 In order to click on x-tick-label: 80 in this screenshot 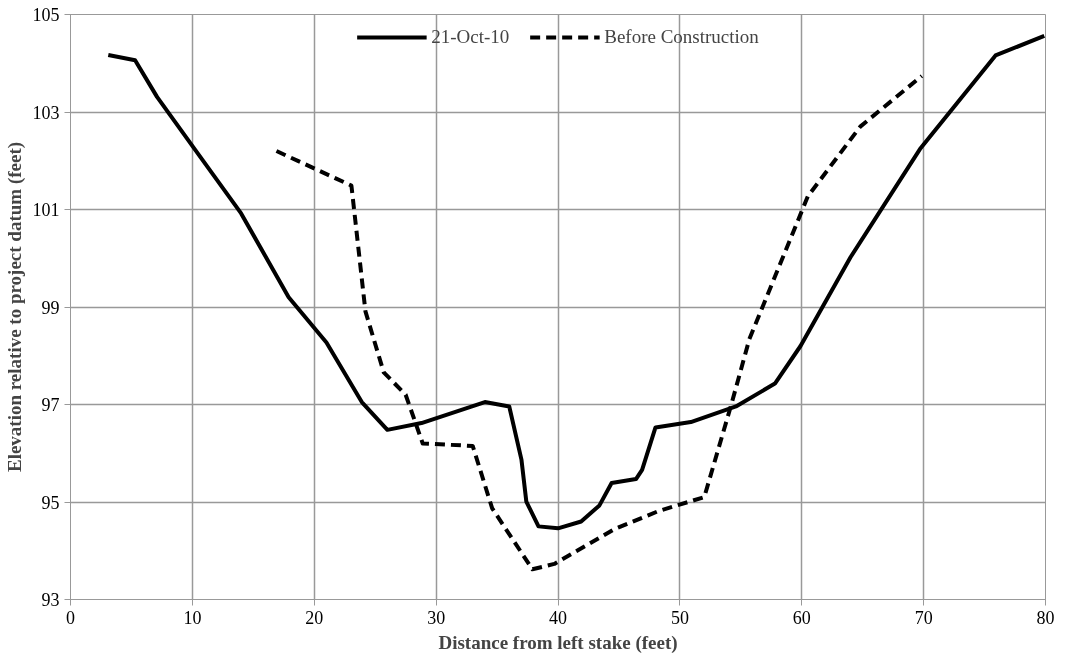, I will do `click(1045, 617)`.